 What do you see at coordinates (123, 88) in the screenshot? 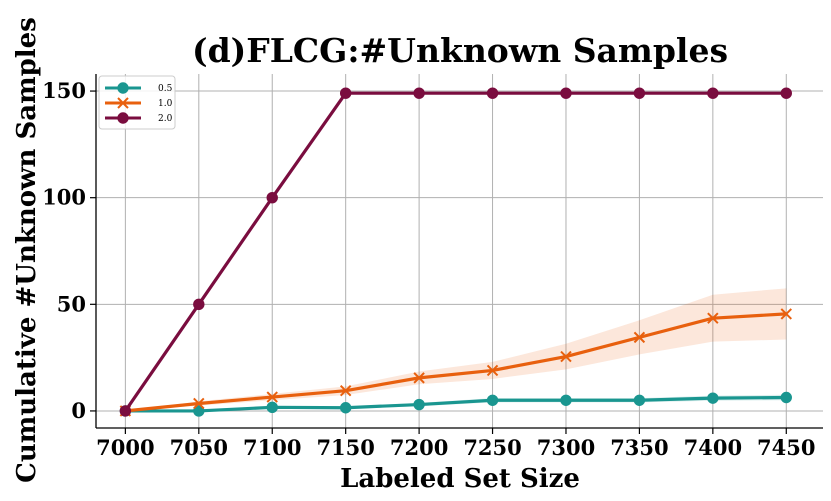
I see `legend-marker-0.5` at bounding box center [123, 88].